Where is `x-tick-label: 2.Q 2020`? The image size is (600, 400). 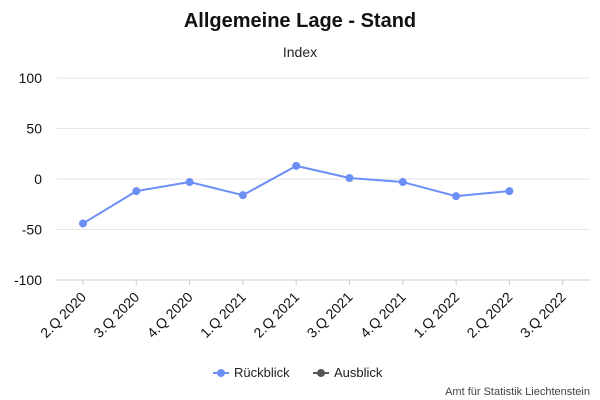 x-tick-label: 2.Q 2020 is located at coordinates (63, 315).